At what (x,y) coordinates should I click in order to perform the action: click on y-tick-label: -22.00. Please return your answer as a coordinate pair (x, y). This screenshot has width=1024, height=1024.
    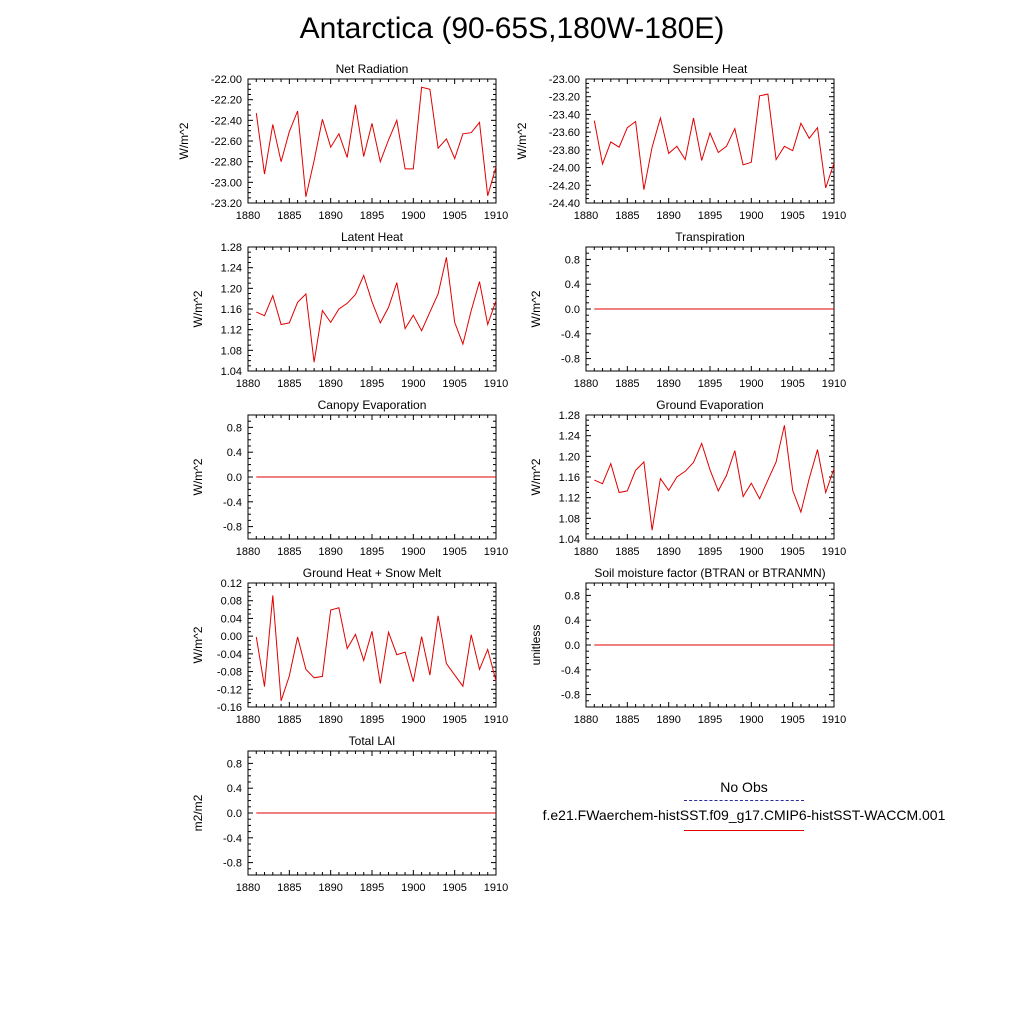
    Looking at the image, I should click on (226, 80).